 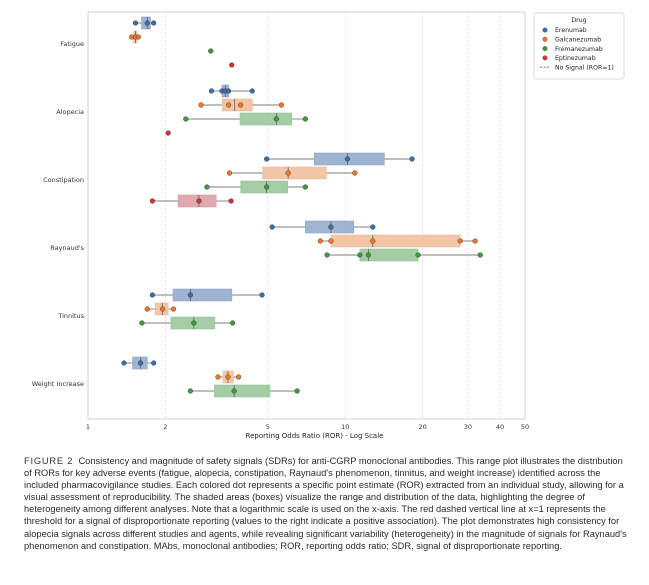 I want to click on figure-label: FIGURE 2, so click(x=49, y=461).